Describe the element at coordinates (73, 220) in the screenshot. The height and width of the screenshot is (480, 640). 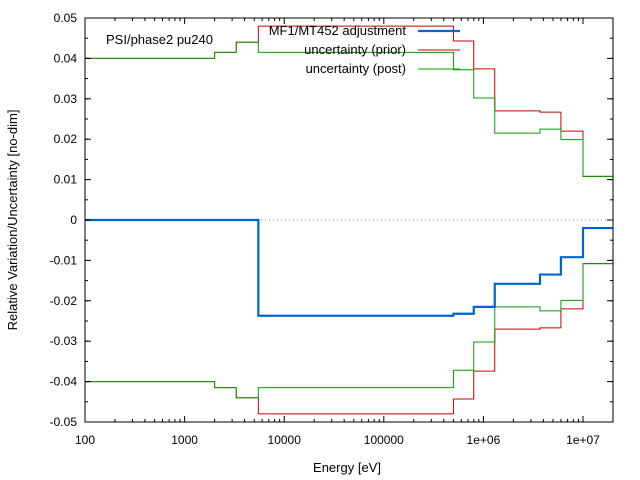
I see `y-tick-label: 0` at that location.